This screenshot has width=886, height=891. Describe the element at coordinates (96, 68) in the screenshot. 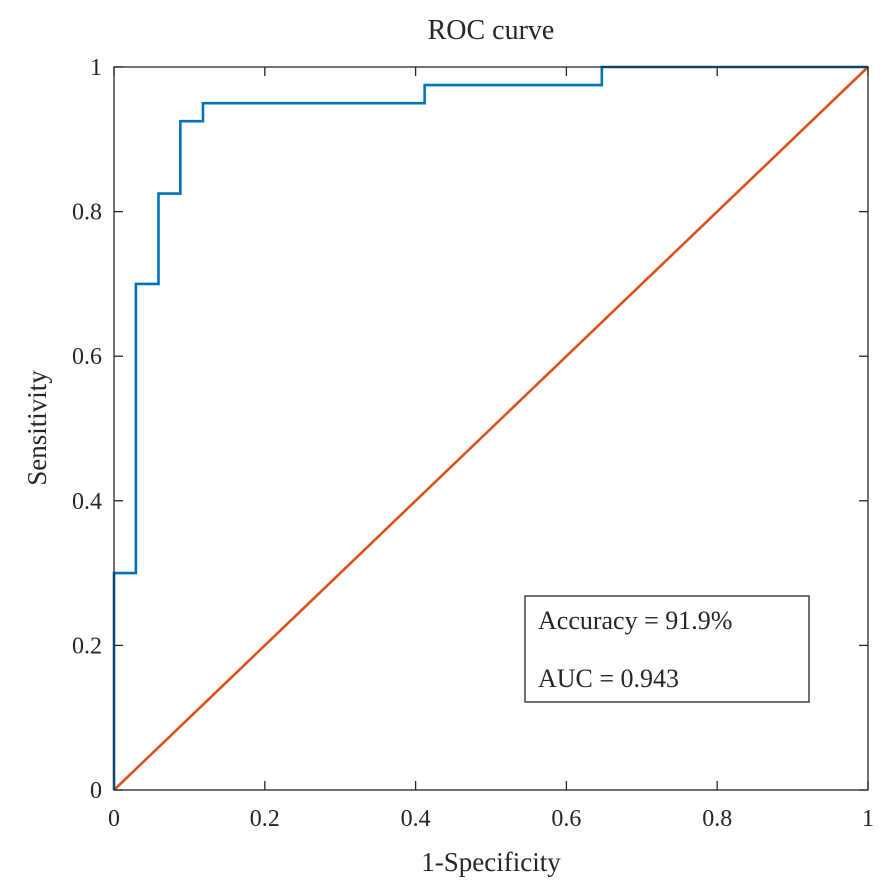

I see `y-tick-label: 1` at that location.